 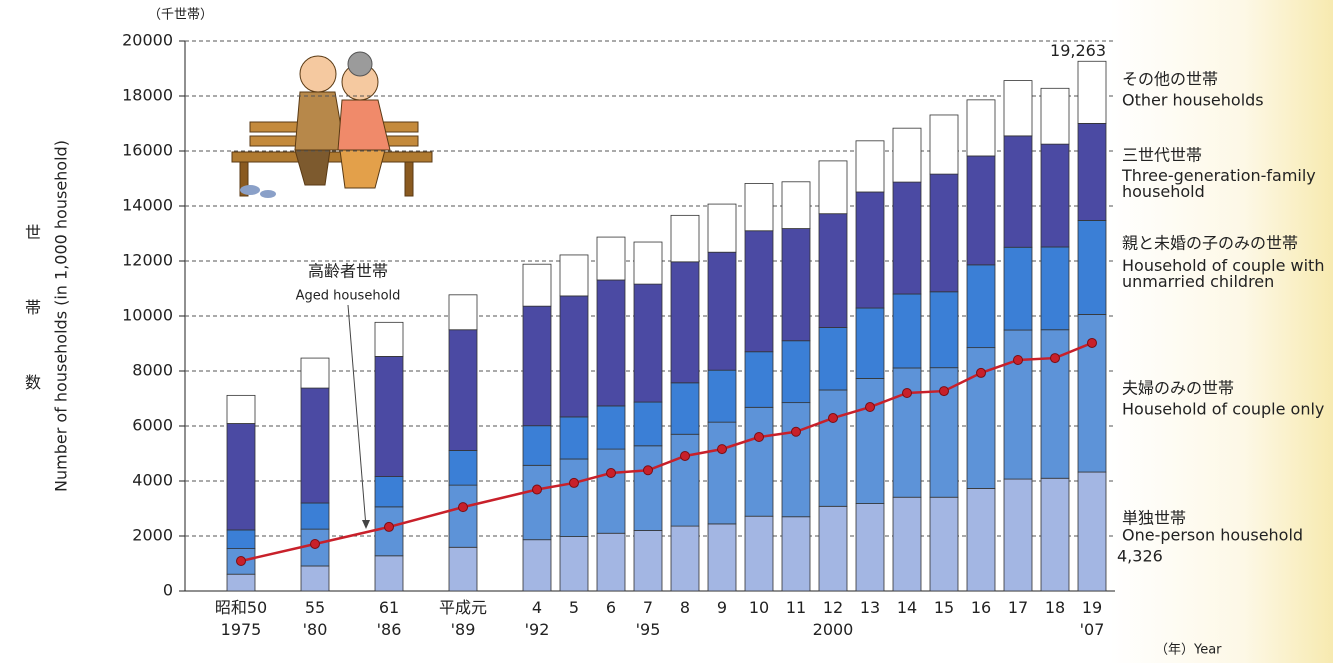 What do you see at coordinates (241, 618) in the screenshot?
I see `x-tick-label: 昭和50 1975` at bounding box center [241, 618].